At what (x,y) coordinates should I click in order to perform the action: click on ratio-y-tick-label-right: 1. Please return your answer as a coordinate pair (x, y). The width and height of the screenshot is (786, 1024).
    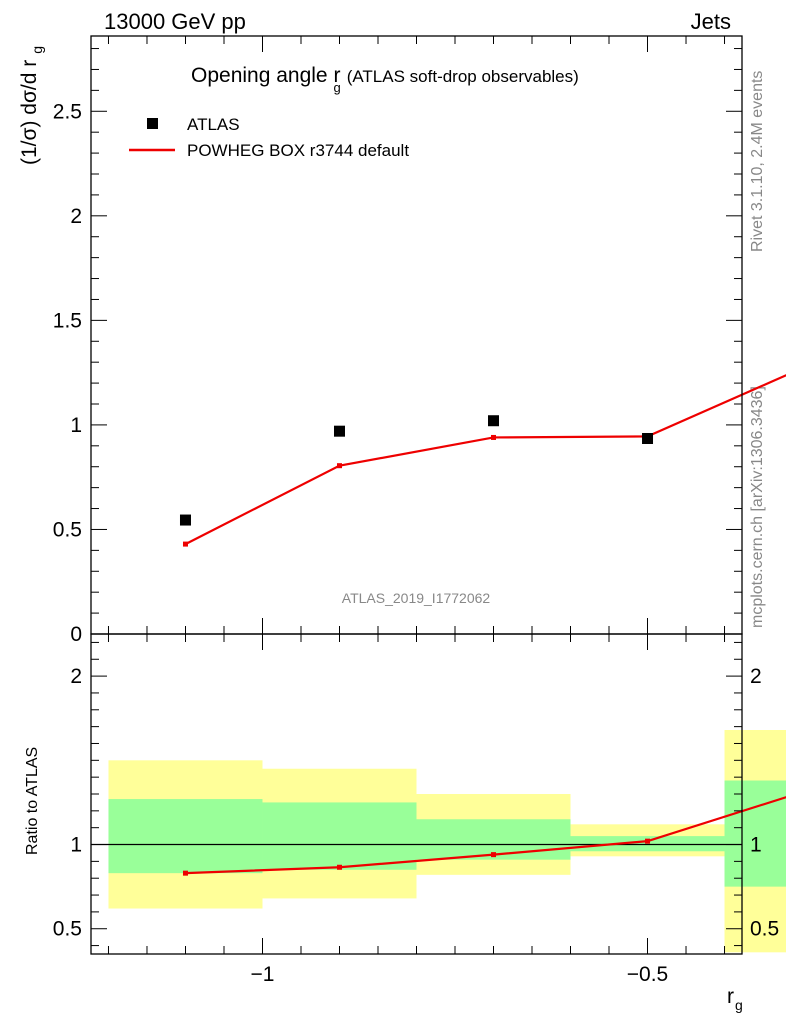
    Looking at the image, I should click on (756, 845).